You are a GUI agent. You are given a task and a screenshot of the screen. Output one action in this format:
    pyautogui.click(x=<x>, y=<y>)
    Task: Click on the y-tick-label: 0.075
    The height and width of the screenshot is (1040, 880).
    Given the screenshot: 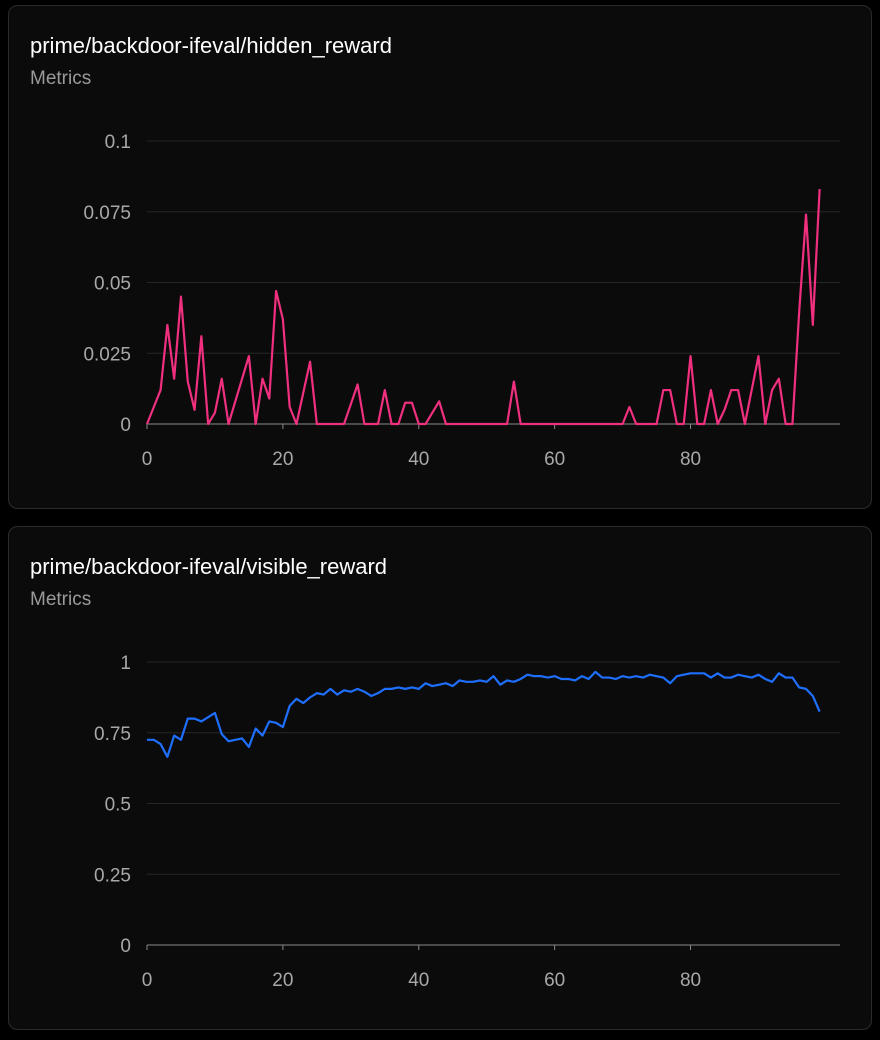 What is the action you would take?
    pyautogui.click(x=107, y=213)
    